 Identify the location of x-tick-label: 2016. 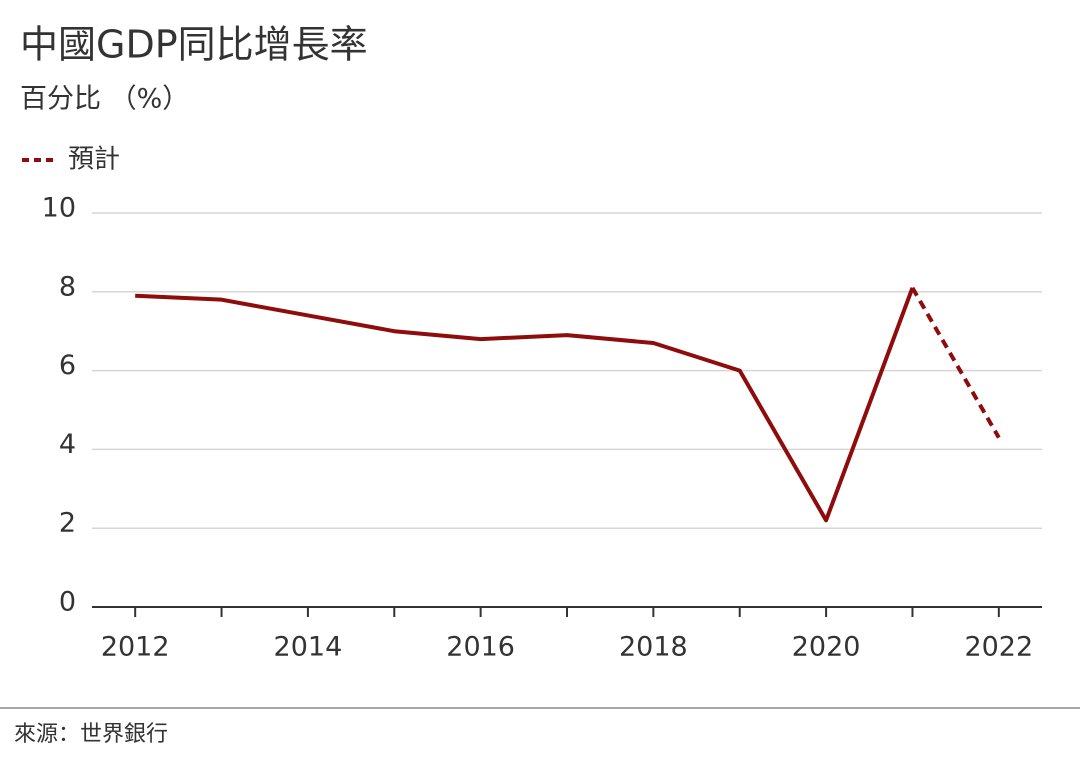
(480, 647).